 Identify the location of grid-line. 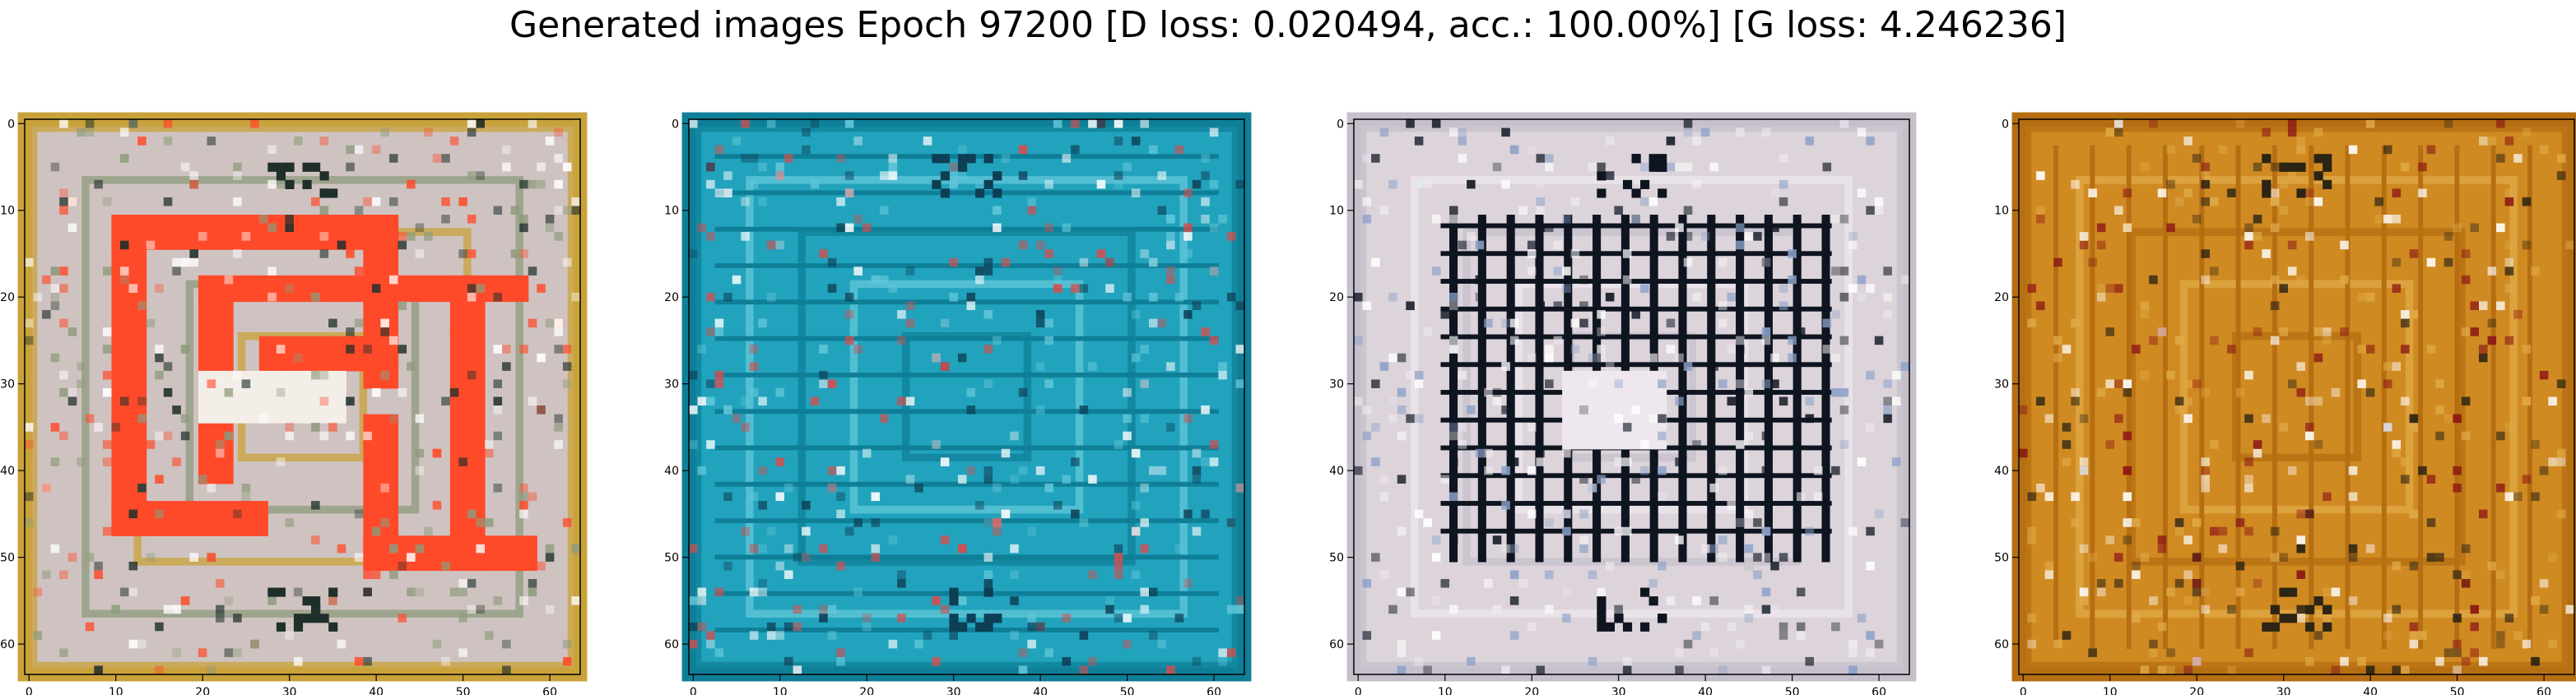
(1825, 389).